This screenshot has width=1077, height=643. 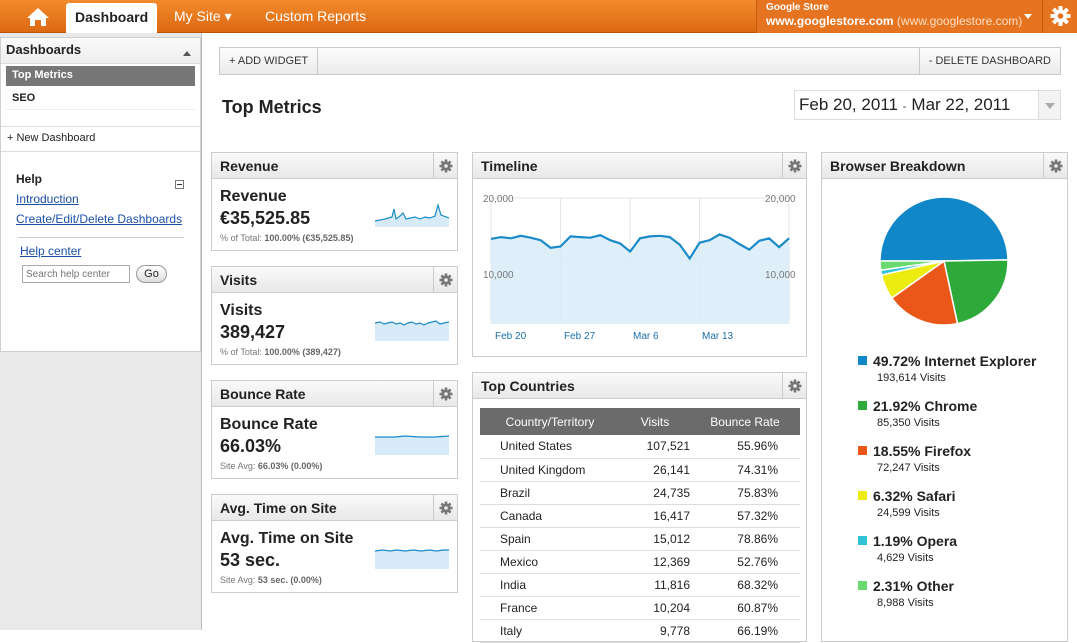 What do you see at coordinates (272, 107) in the screenshot?
I see `page-title: Top Metrics` at bounding box center [272, 107].